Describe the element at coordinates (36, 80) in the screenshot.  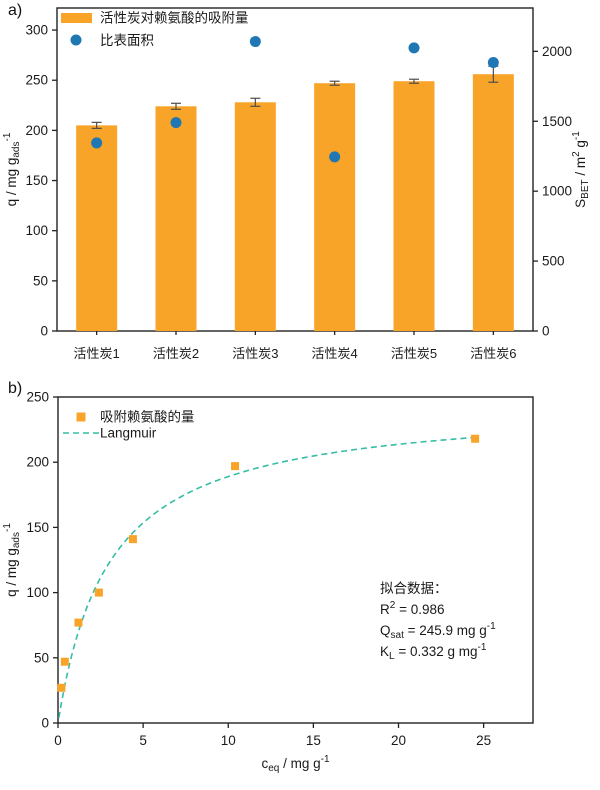
I see `y-left-tick-label: 250` at that location.